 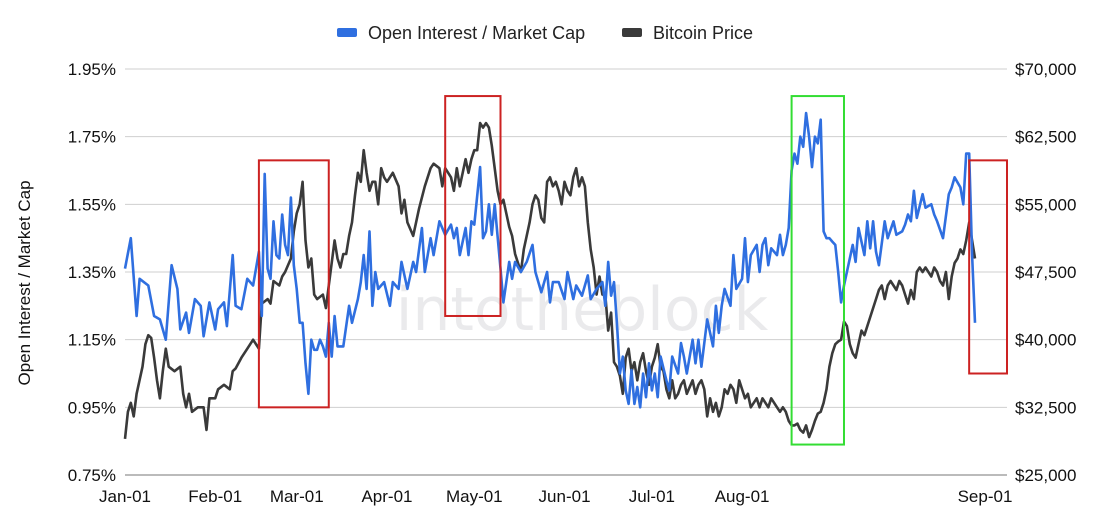 I want to click on y-right-tick-label: $47,500, so click(x=1045, y=272).